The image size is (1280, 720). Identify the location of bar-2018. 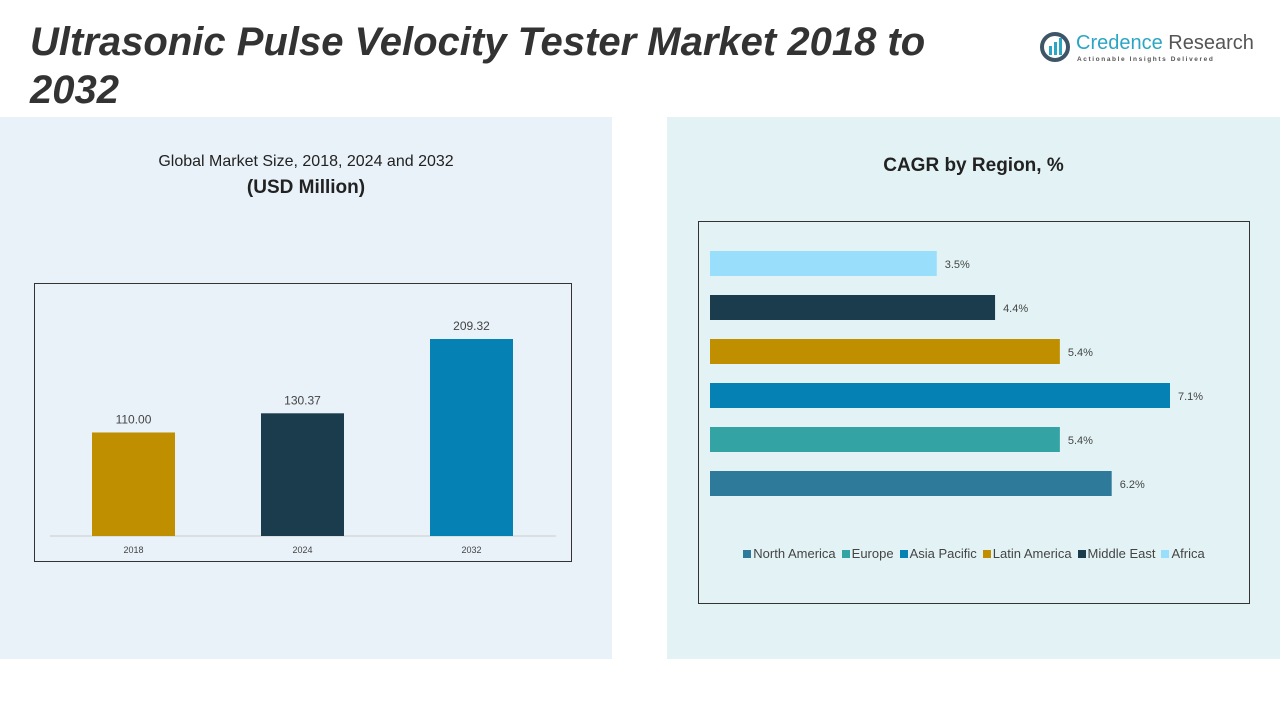
(133, 484).